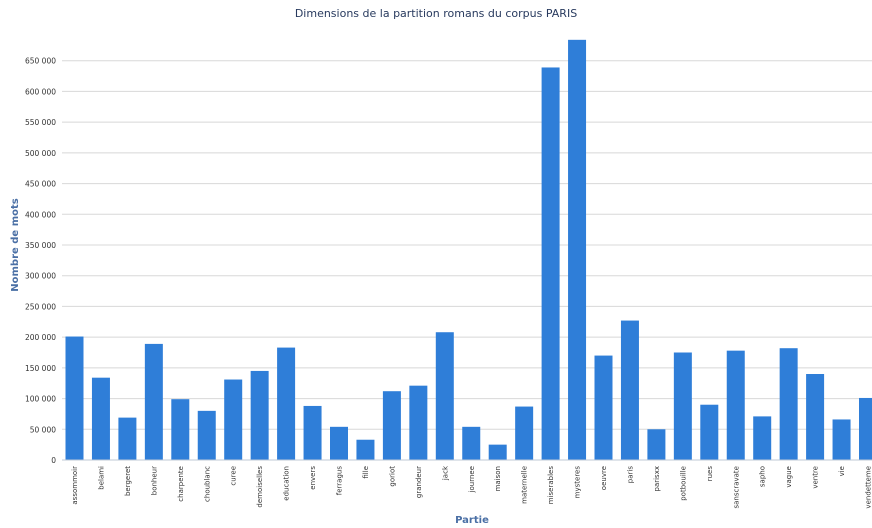  Describe the element at coordinates (550, 263) in the screenshot. I see `bar-miserables` at that location.